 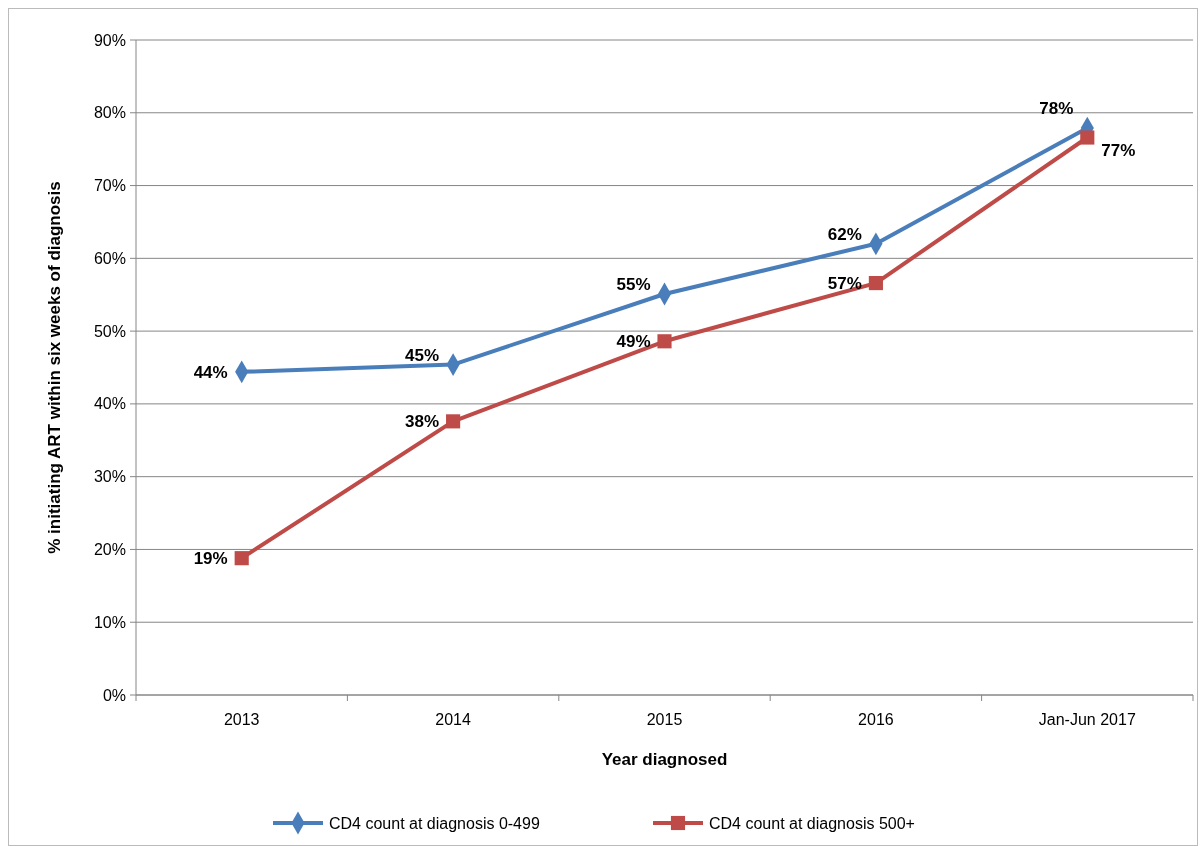 I want to click on y-tick-label: 70%, so click(x=109, y=186).